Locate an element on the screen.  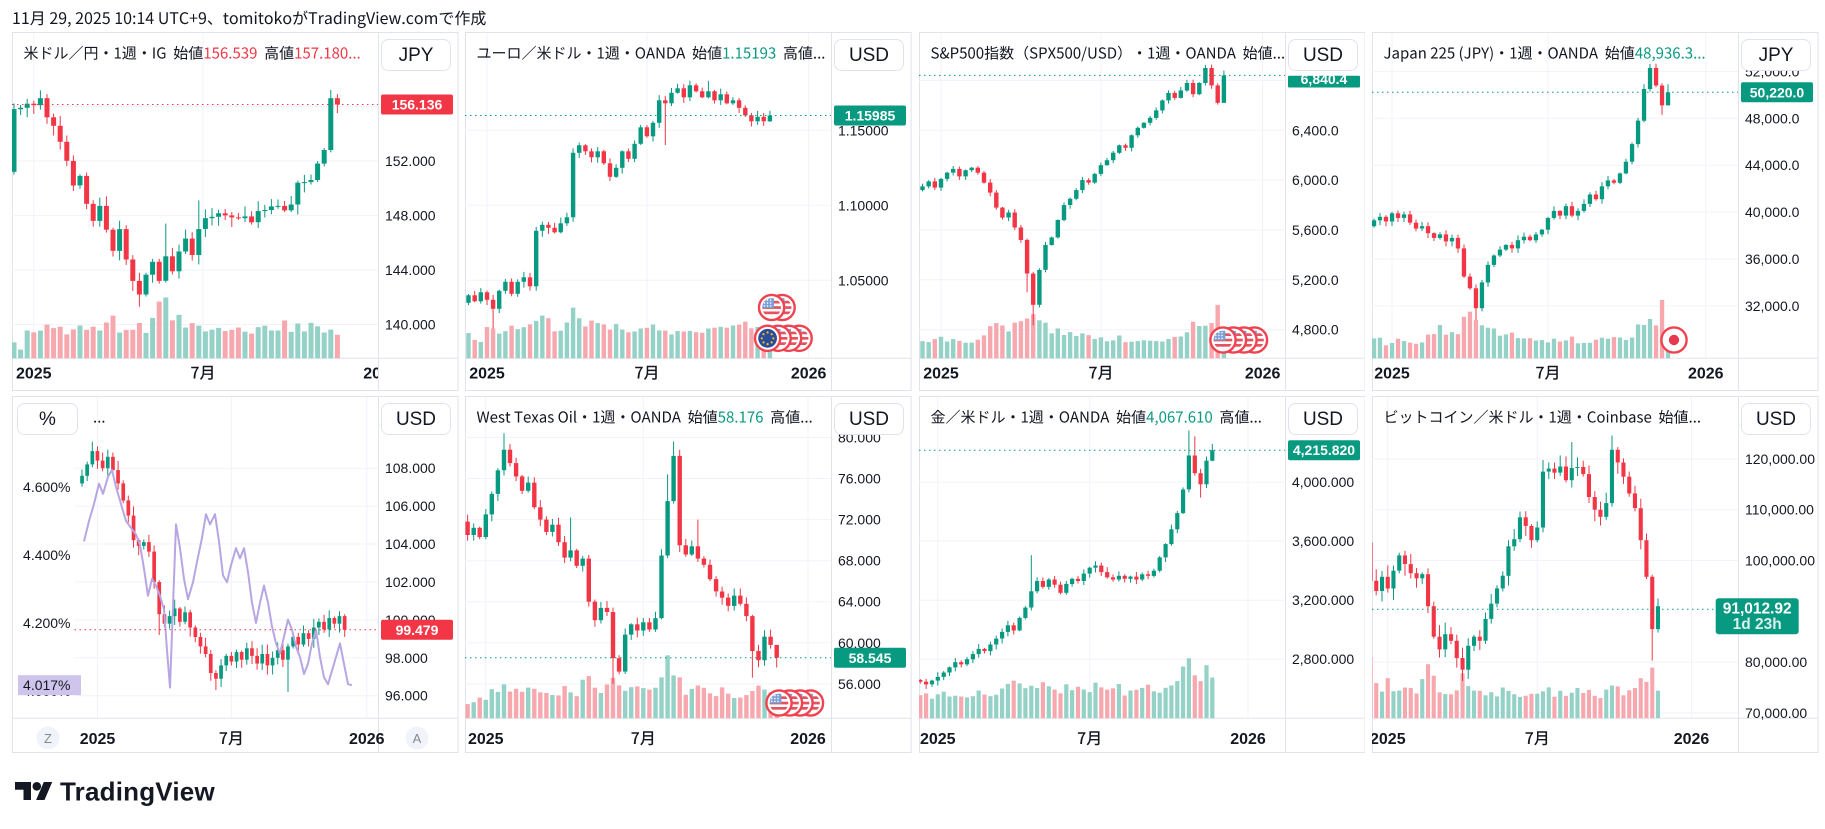
svg-text: A is located at coordinates (417, 738).